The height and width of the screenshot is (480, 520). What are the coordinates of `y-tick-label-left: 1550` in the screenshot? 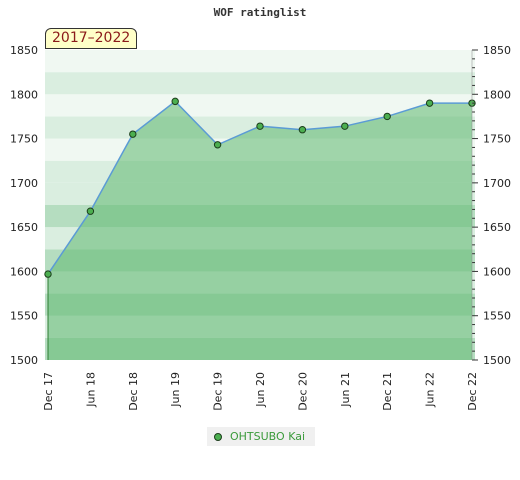 It's located at (24, 316).